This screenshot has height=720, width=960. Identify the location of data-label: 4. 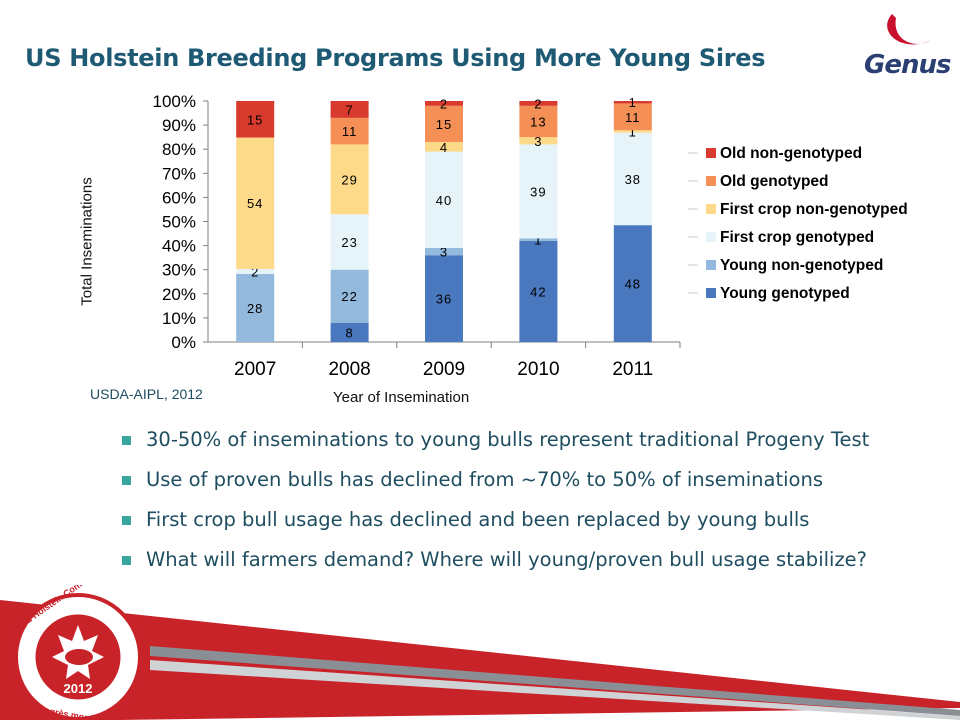
(444, 147).